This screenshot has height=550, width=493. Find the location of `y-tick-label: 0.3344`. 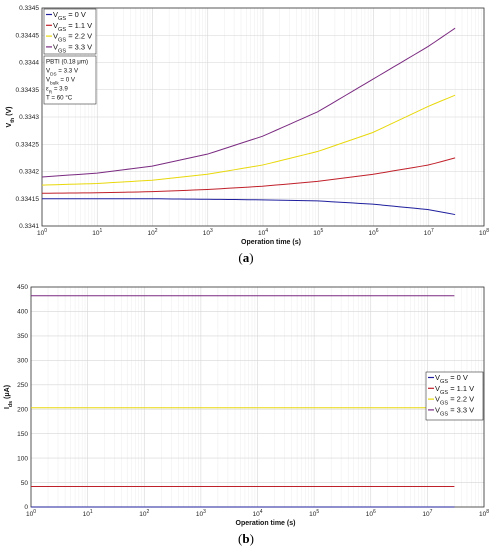

y-tick-label: 0.3344 is located at coordinates (29, 63).